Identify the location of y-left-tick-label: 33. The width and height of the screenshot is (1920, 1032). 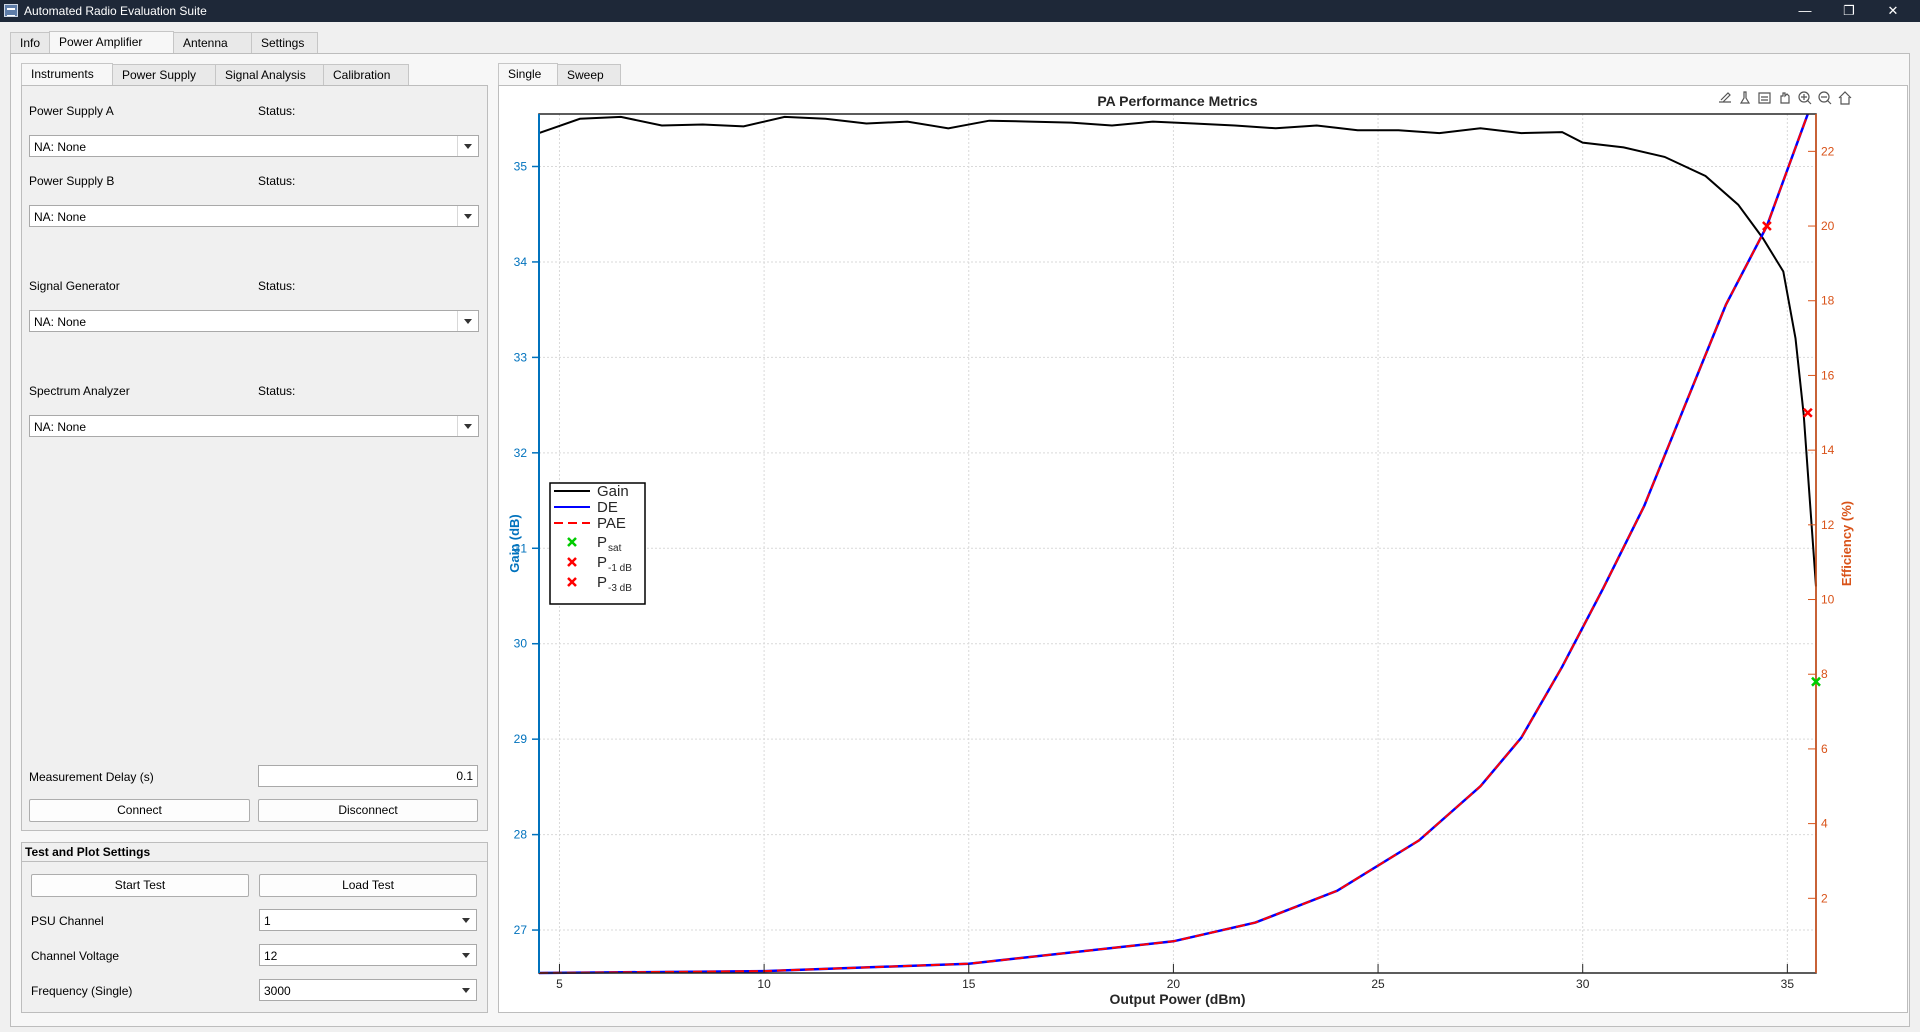
(521, 357).